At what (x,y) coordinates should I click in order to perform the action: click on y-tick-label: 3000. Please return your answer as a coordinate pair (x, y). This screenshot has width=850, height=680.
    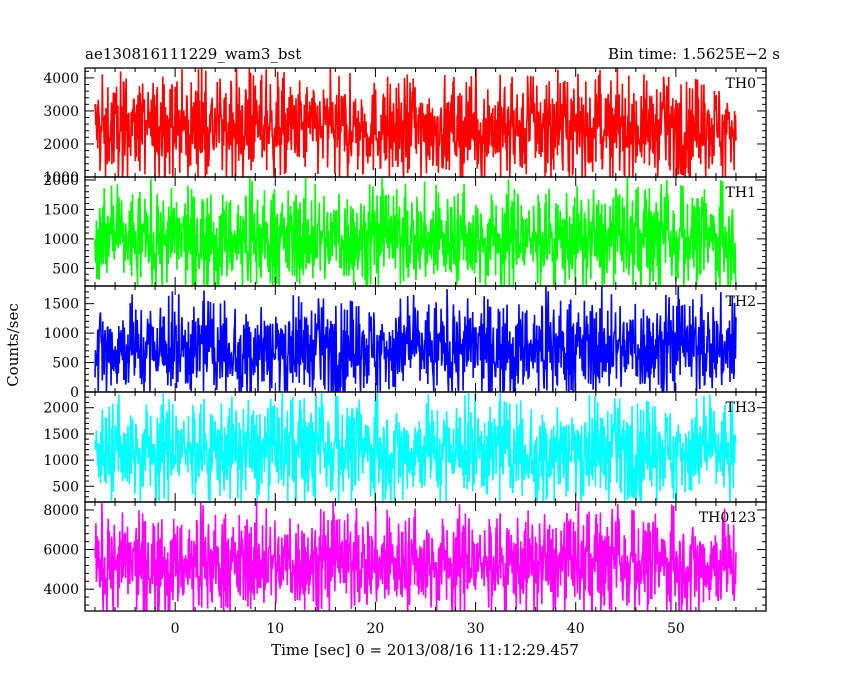
    Looking at the image, I should click on (61, 112).